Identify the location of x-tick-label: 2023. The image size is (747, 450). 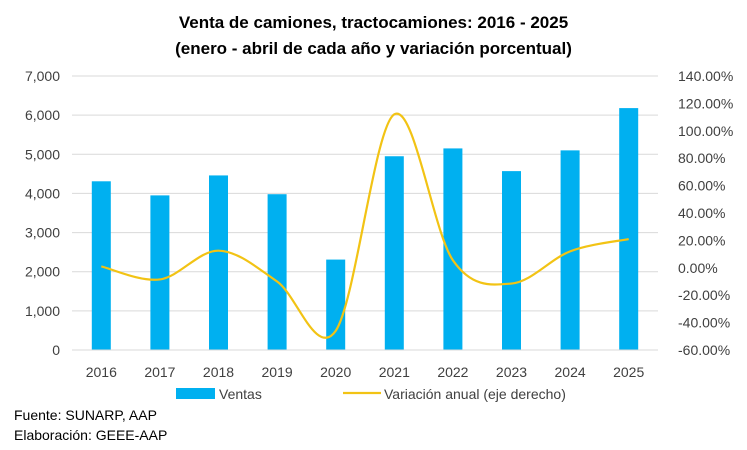
(511, 372).